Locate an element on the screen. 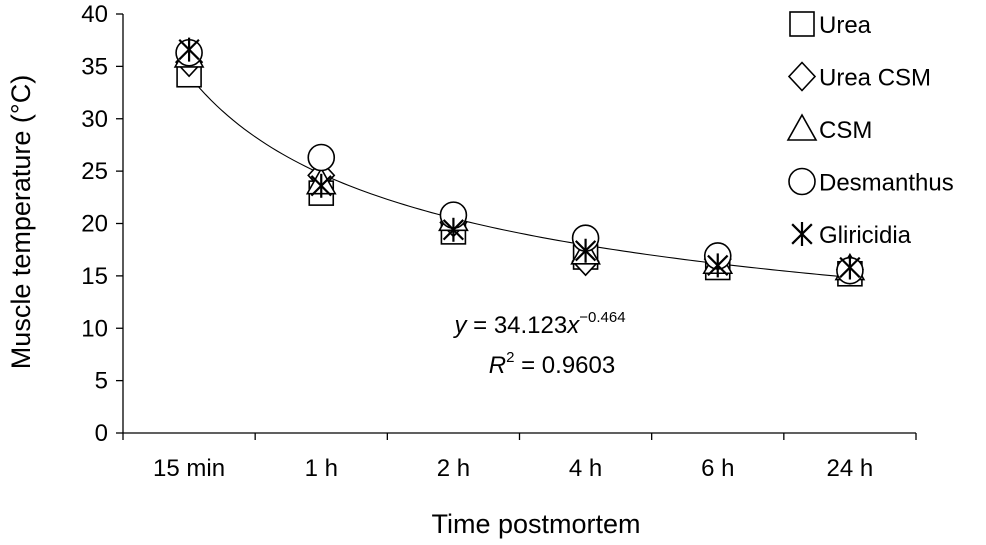 This screenshot has height=545, width=986. legend-label: Gliricidia is located at coordinates (865, 235).